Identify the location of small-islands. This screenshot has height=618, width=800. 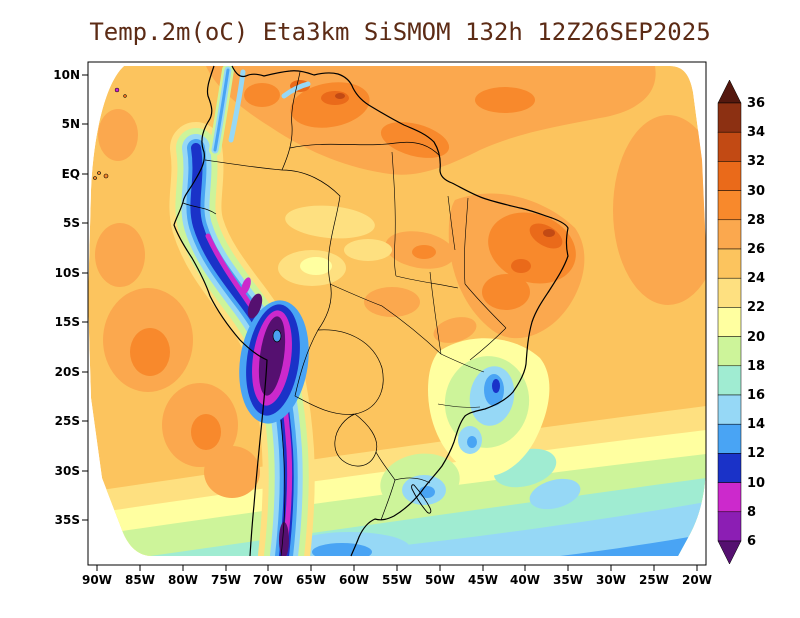
(187, 215).